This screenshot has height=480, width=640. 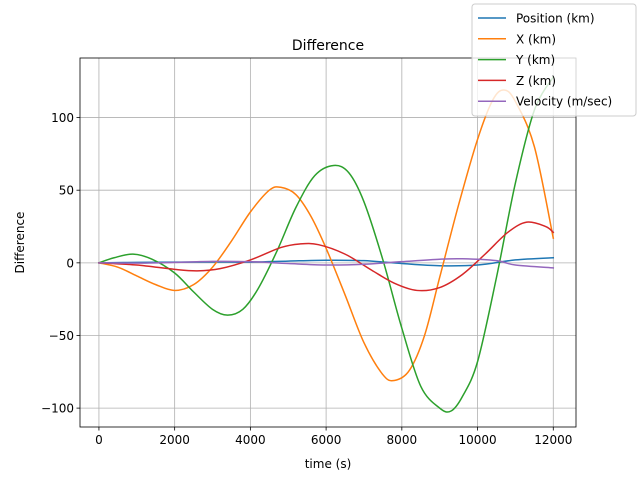 I want to click on y-axis-label: Difference, so click(x=20, y=243).